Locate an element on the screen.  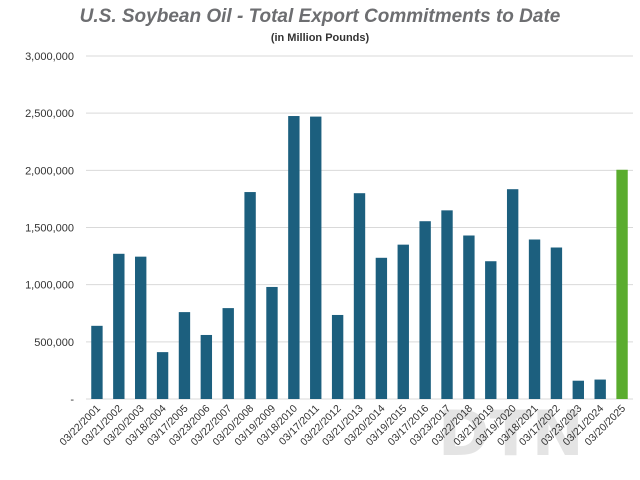
bar-03-21-2019 is located at coordinates (491, 330).